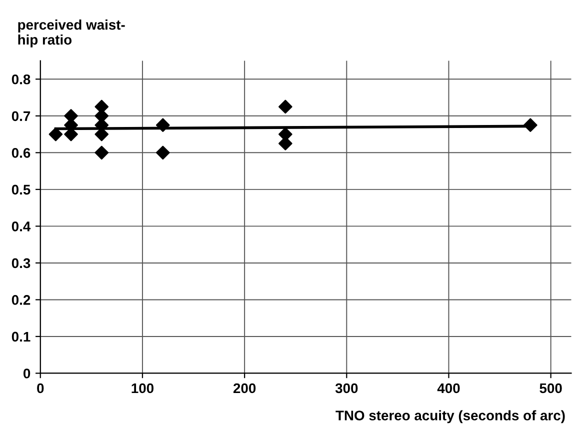 This screenshot has height=434, width=577. I want to click on y-tick-label: 0.8, so click(21, 79).